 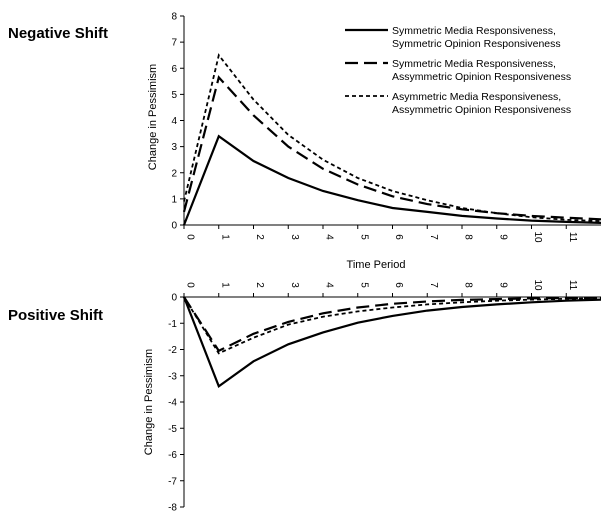 I want to click on bottom-ylabel: Change in Pessimism, so click(x=149, y=402).